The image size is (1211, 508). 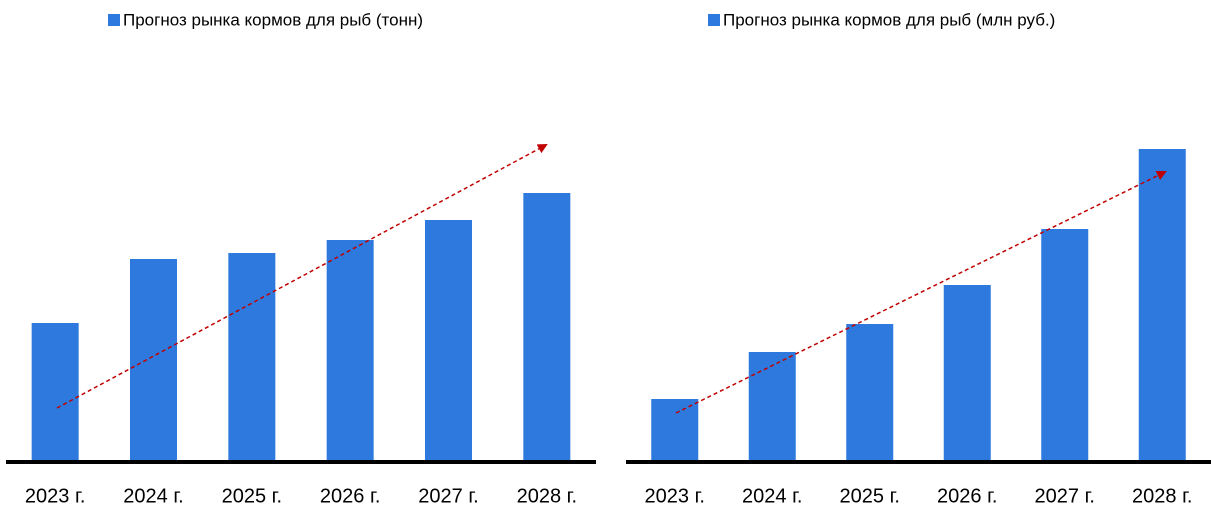 I want to click on legend-label: Прогноз рынка кормов для рыб (тонн), so click(x=273, y=19).